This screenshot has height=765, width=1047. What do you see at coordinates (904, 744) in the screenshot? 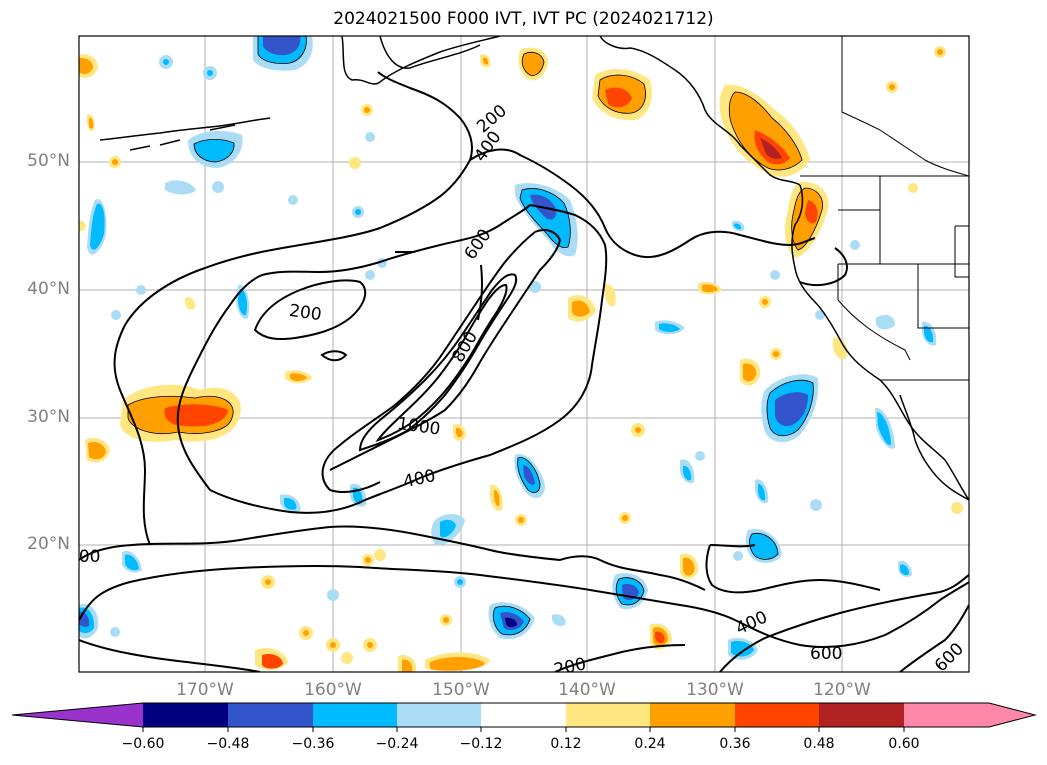
I see `colorbar-tick-label: 0.60` at bounding box center [904, 744].